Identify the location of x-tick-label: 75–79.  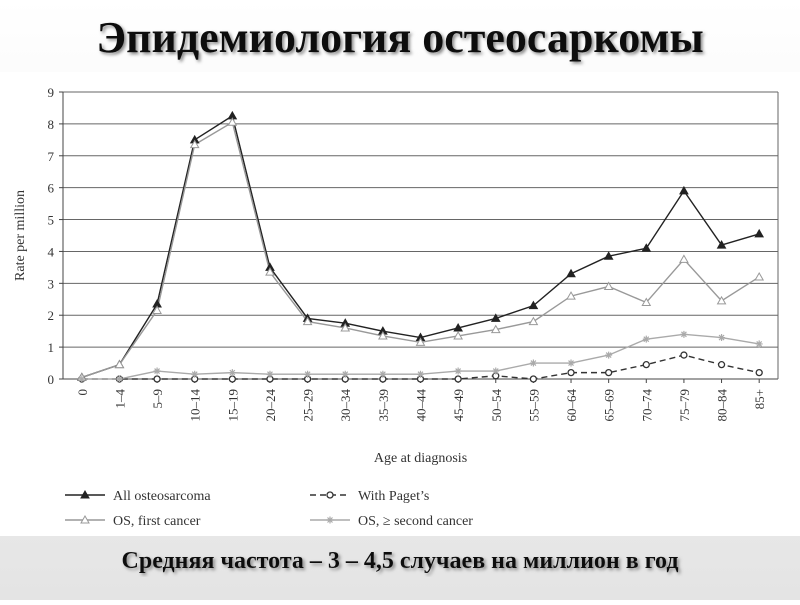
(684, 405).